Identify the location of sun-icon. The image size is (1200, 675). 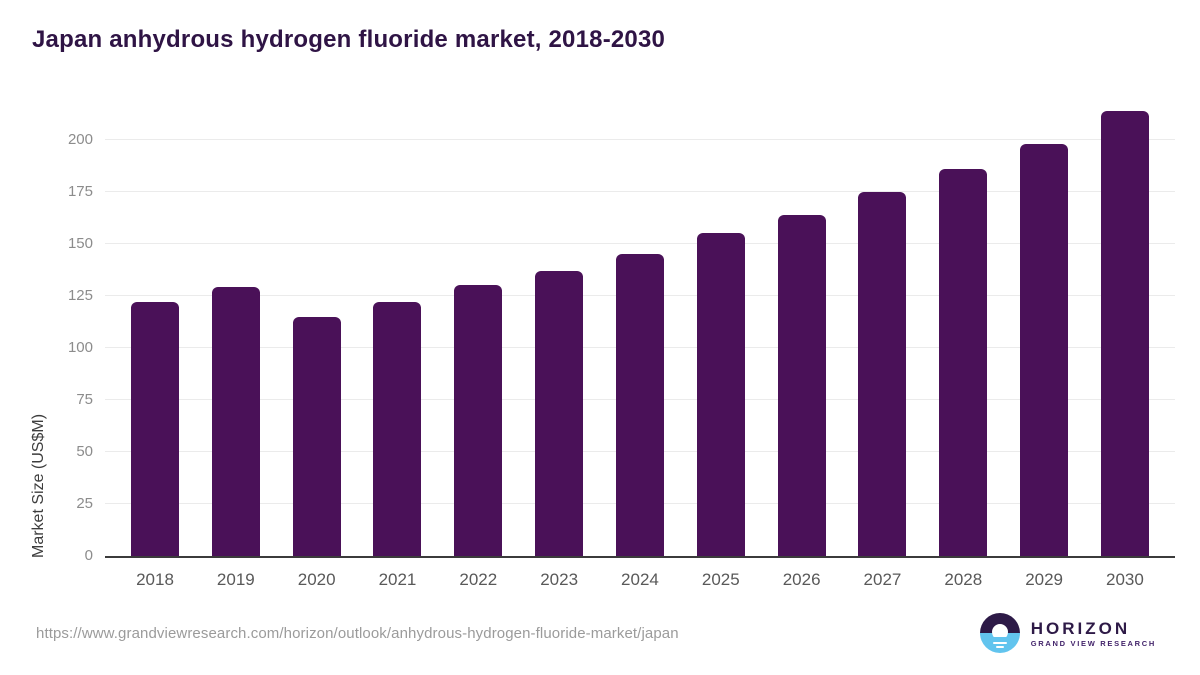
(999, 632).